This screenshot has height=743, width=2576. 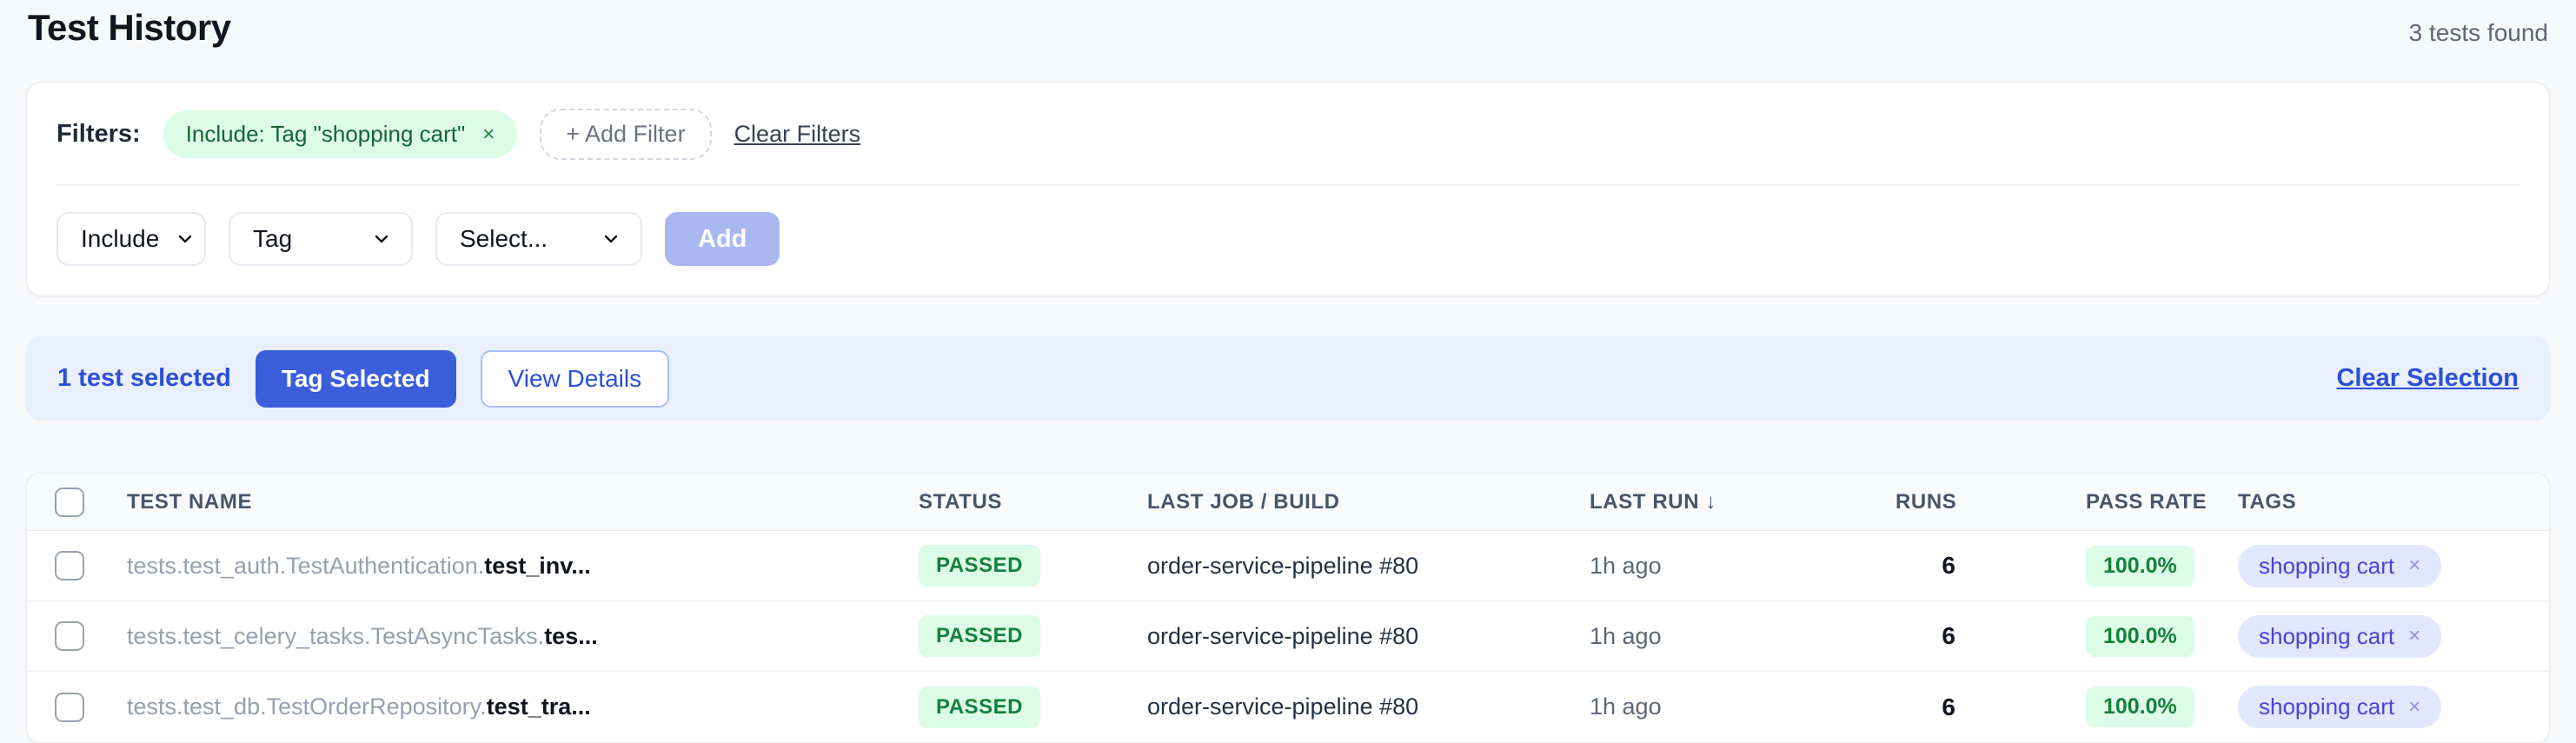 I want to click on select-all-checkbox, so click(x=69, y=502).